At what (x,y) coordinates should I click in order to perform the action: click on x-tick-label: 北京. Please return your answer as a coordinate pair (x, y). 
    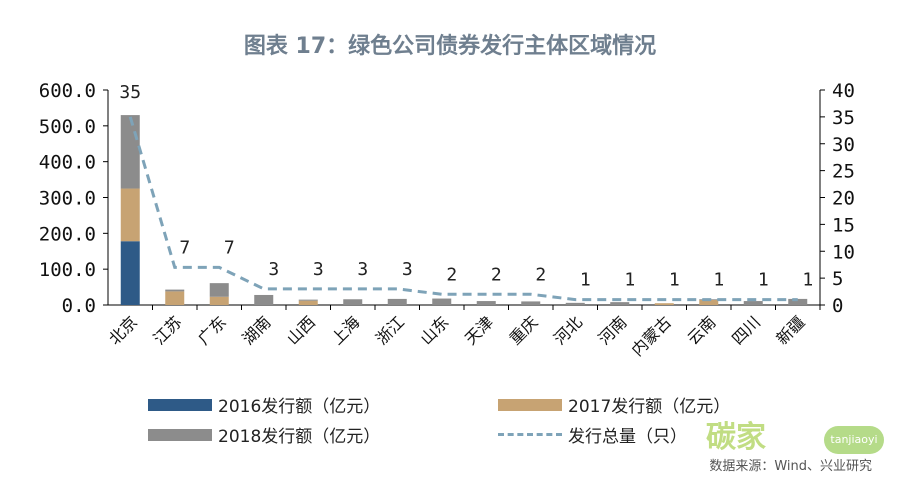
    Looking at the image, I should click on (123, 330).